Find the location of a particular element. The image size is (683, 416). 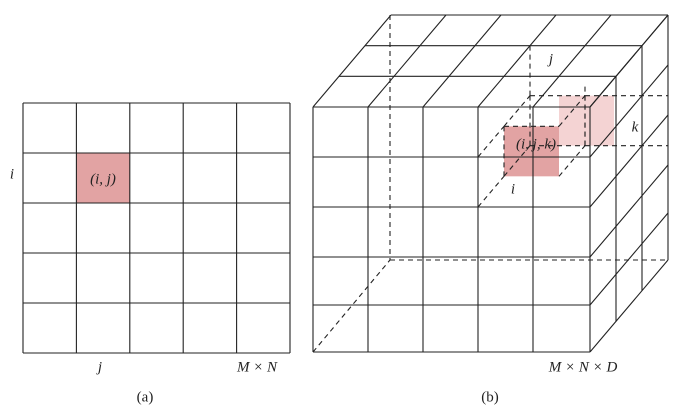

voxel-back is located at coordinates (586, 120).